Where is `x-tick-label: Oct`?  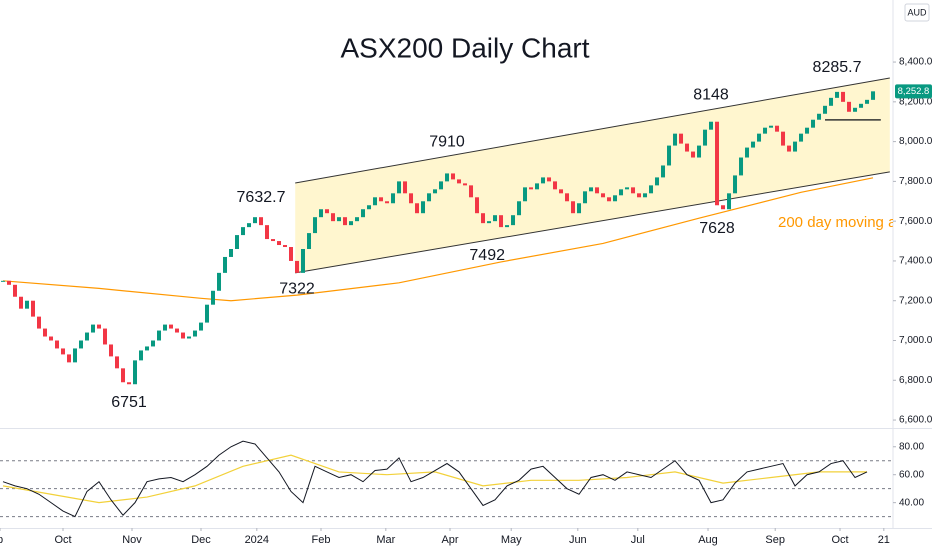
x-tick-label: Oct is located at coordinates (62, 540).